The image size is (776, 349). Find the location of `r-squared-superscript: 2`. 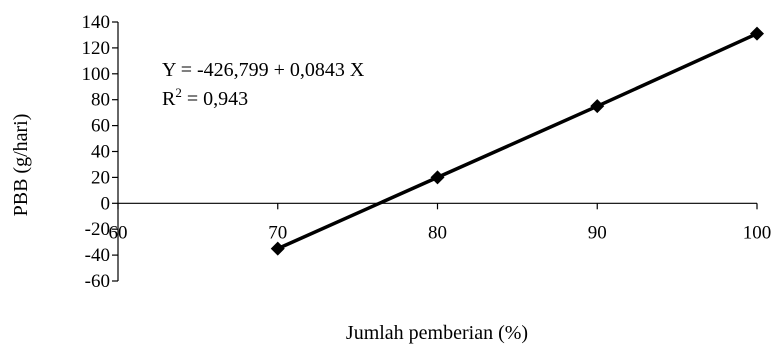

r-squared-superscript: 2 is located at coordinates (178, 92).